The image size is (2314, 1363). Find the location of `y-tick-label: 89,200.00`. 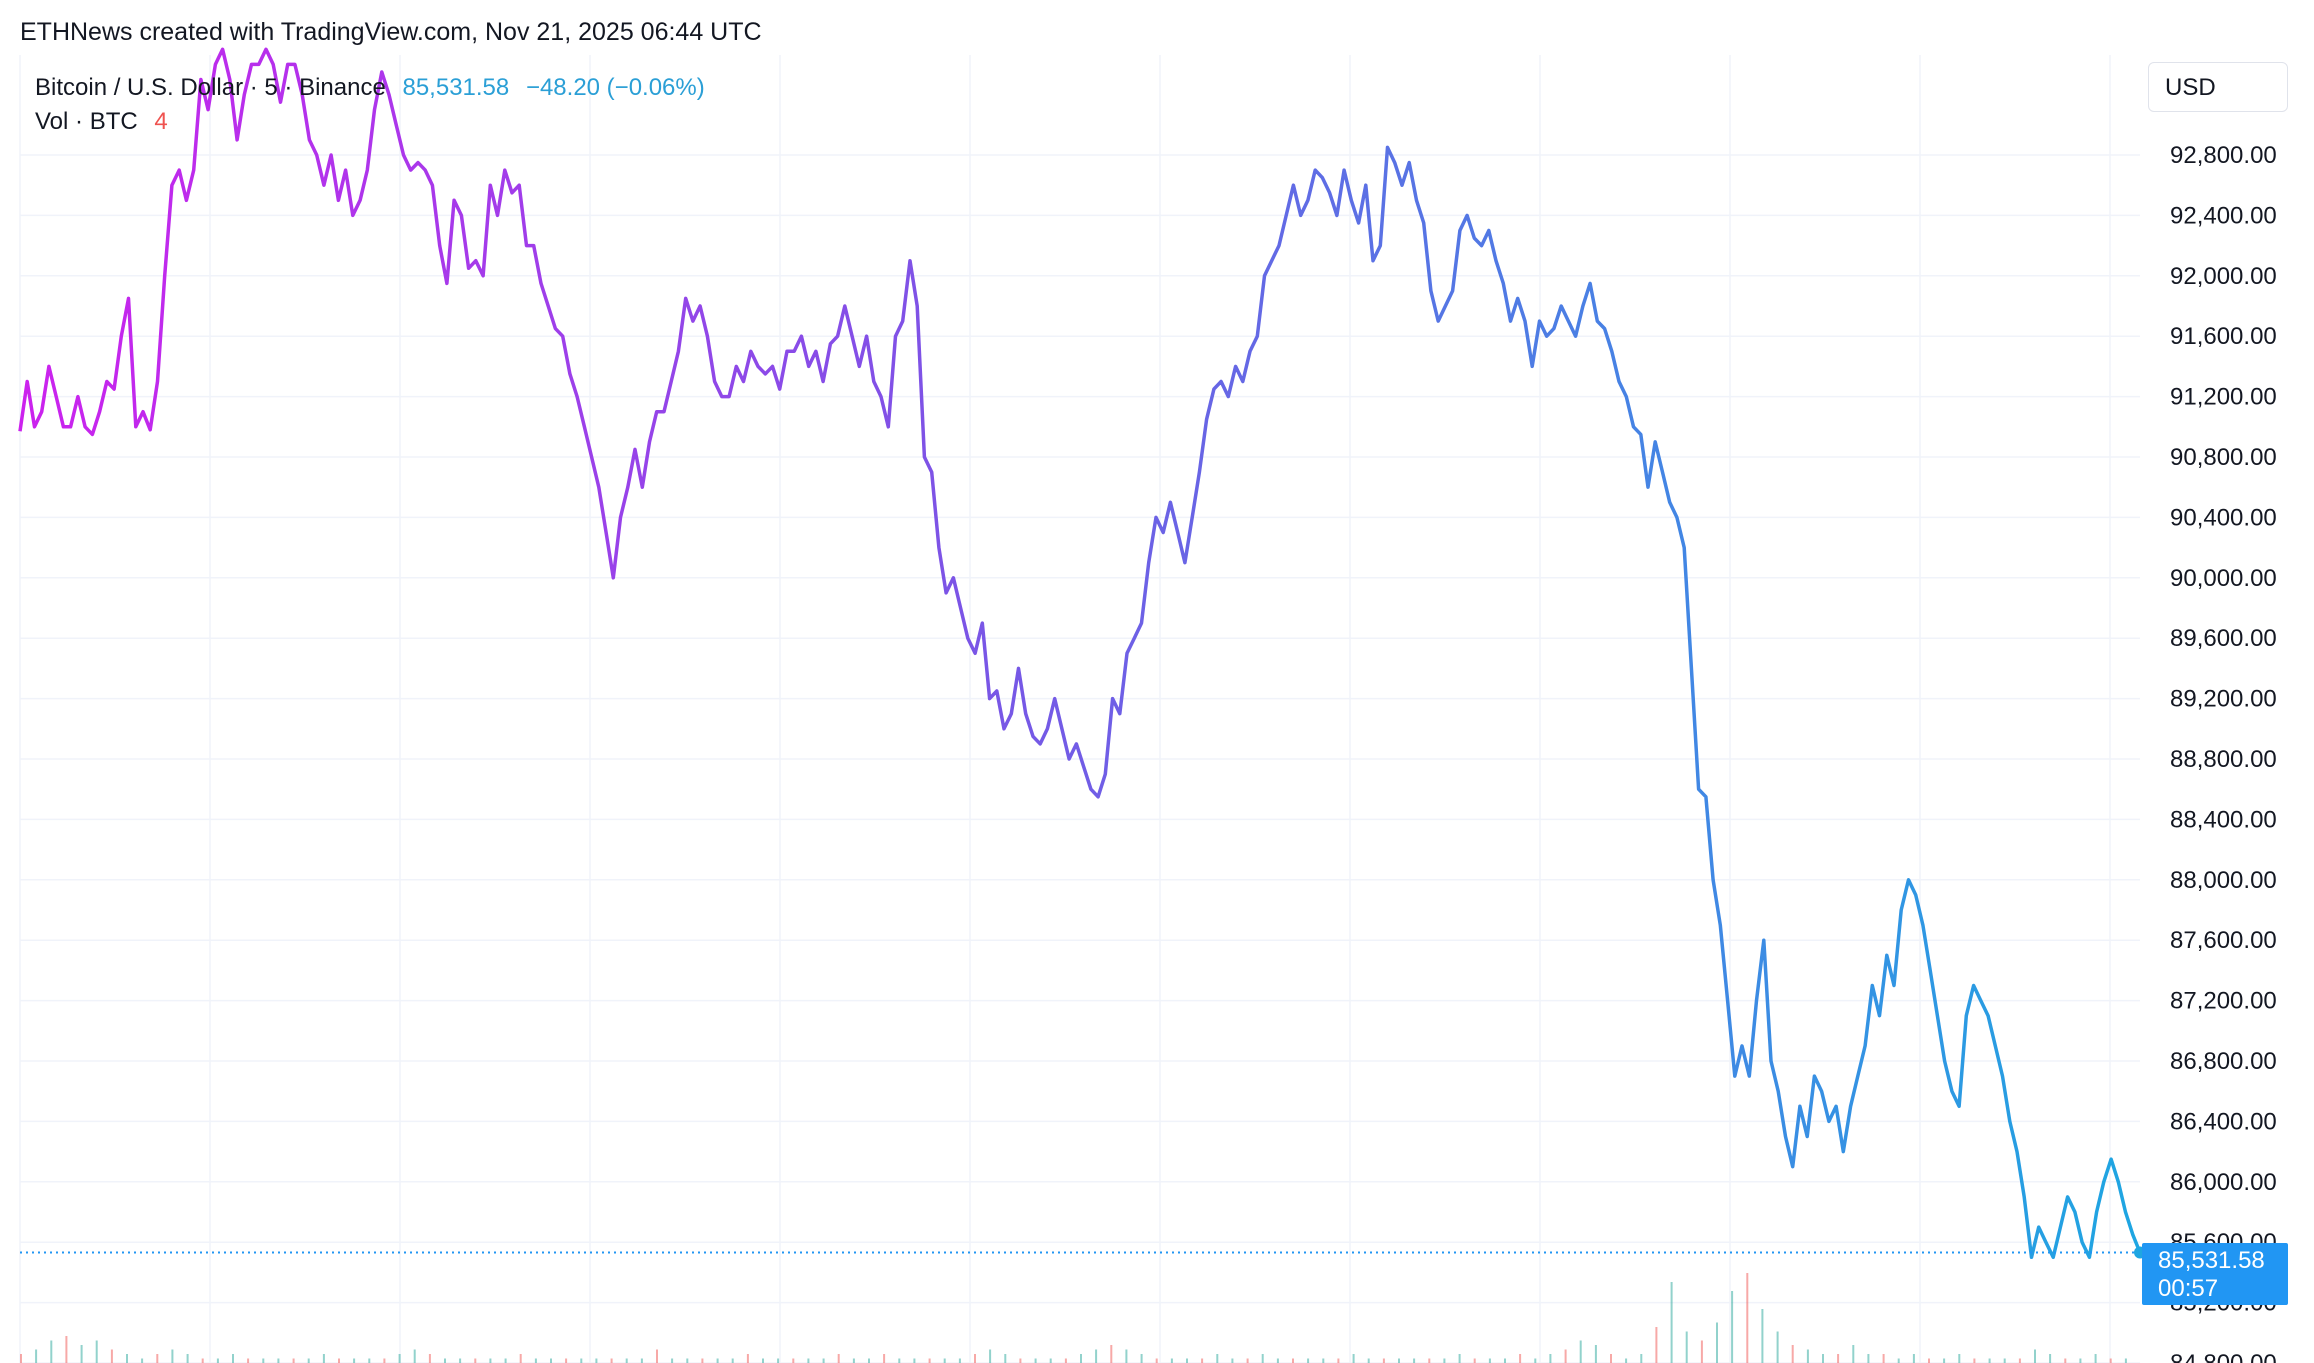

y-tick-label: 89,200.00 is located at coordinates (2223, 699).